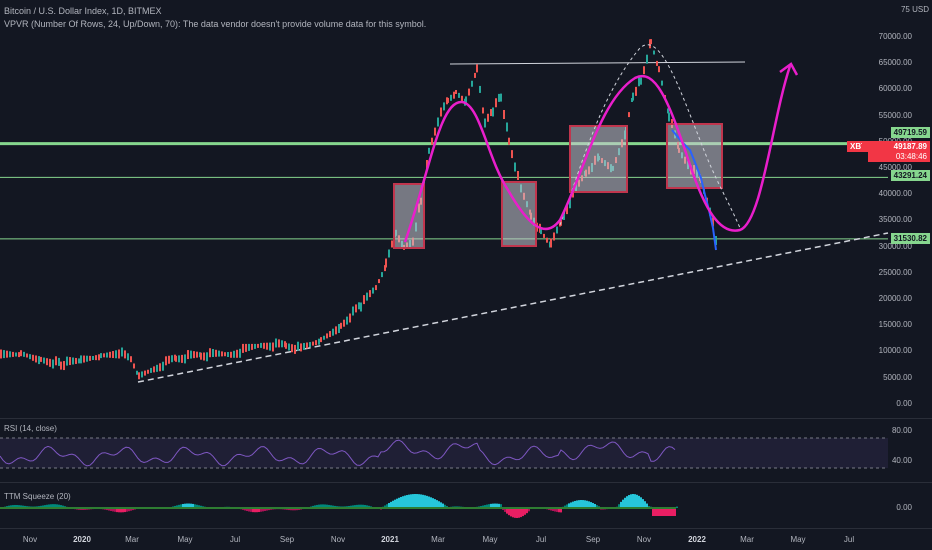  Describe the element at coordinates (895, 220) in the screenshot. I see `price-tick-label: 35000.00` at that location.